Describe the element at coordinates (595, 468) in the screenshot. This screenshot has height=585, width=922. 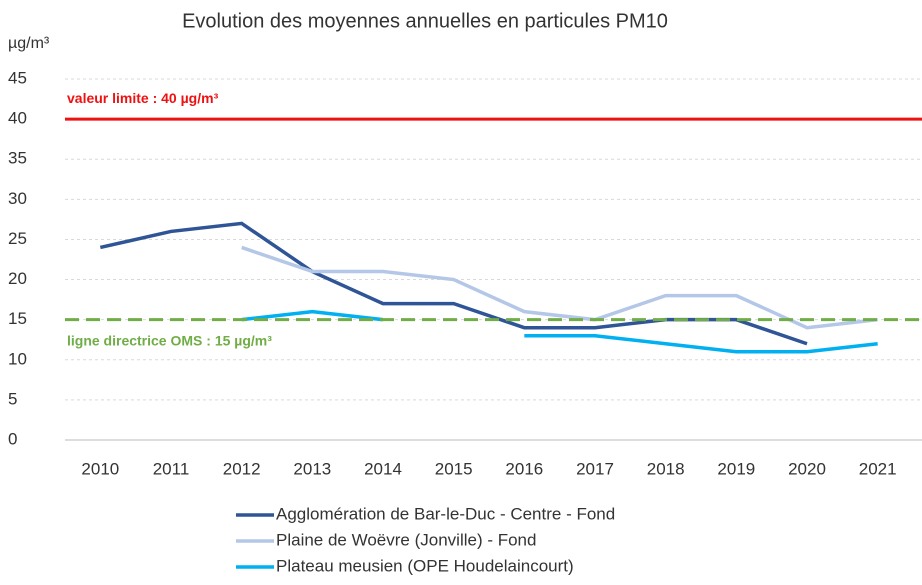
I see `x-tick-label: 2017` at that location.